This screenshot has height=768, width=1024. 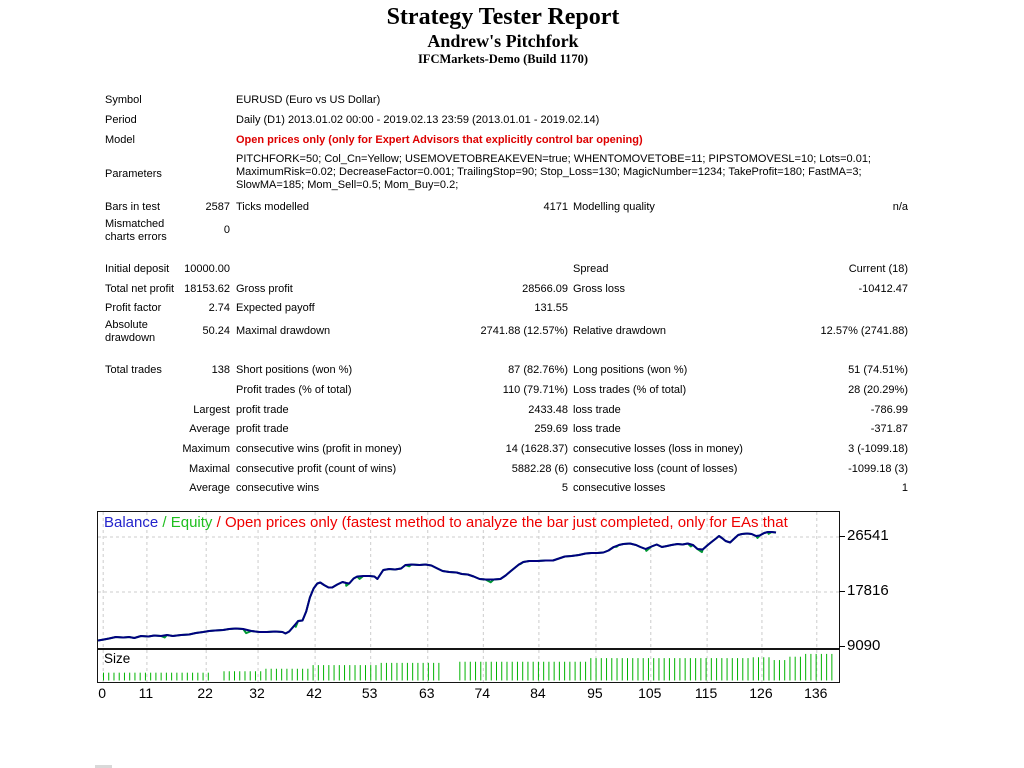 I want to click on legend-segment: Equity, so click(x=191, y=522).